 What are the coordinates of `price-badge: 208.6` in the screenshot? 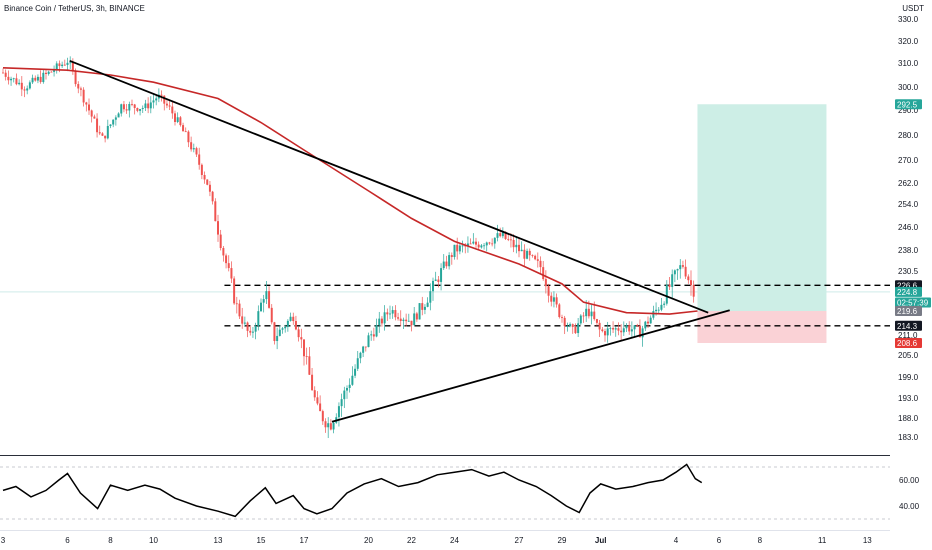 It's located at (908, 343).